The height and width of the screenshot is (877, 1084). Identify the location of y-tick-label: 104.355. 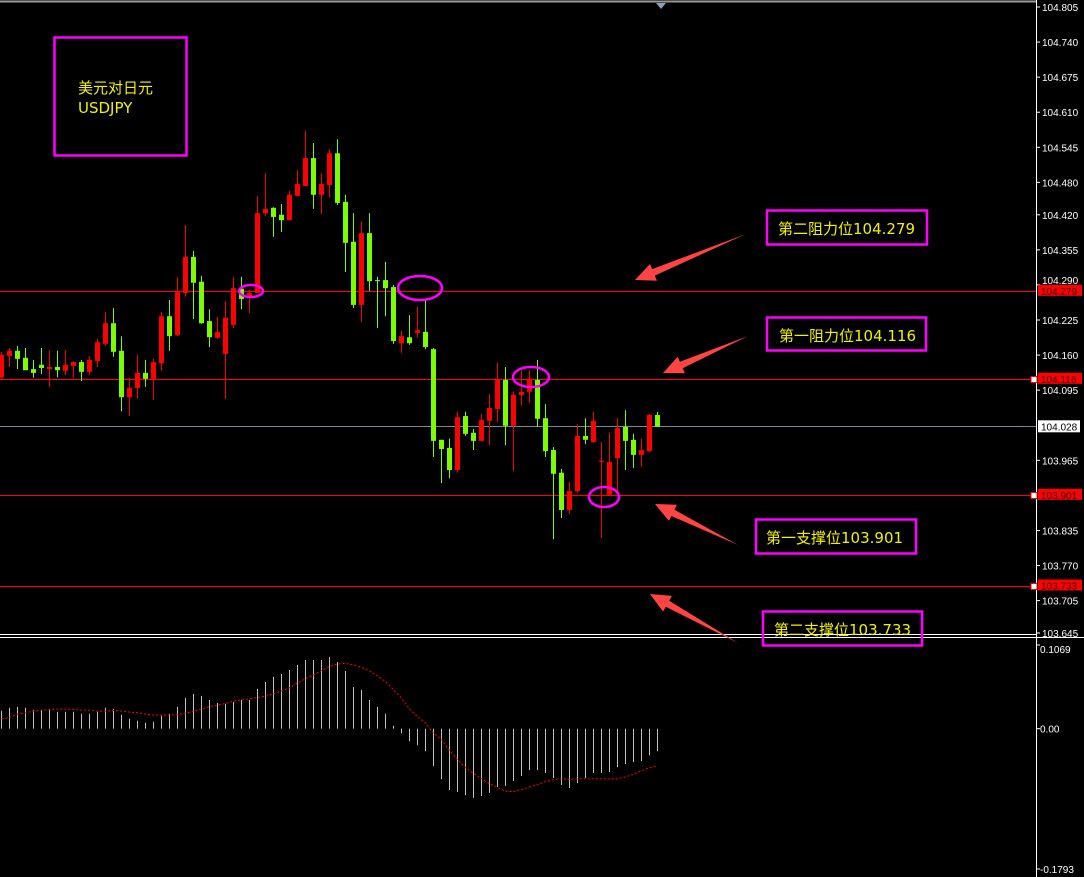
(1060, 251).